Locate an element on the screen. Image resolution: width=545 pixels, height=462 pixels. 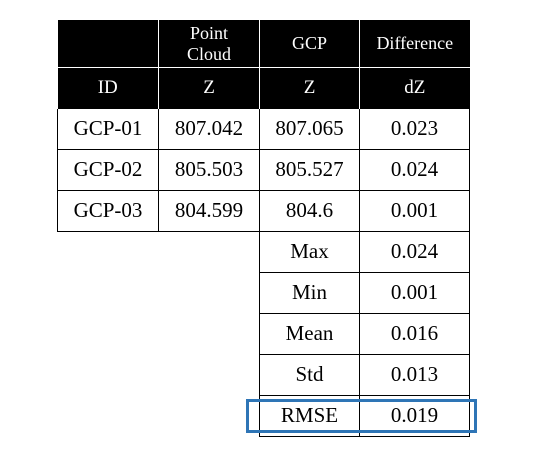
cell-dz: 0.024 is located at coordinates (414, 170).